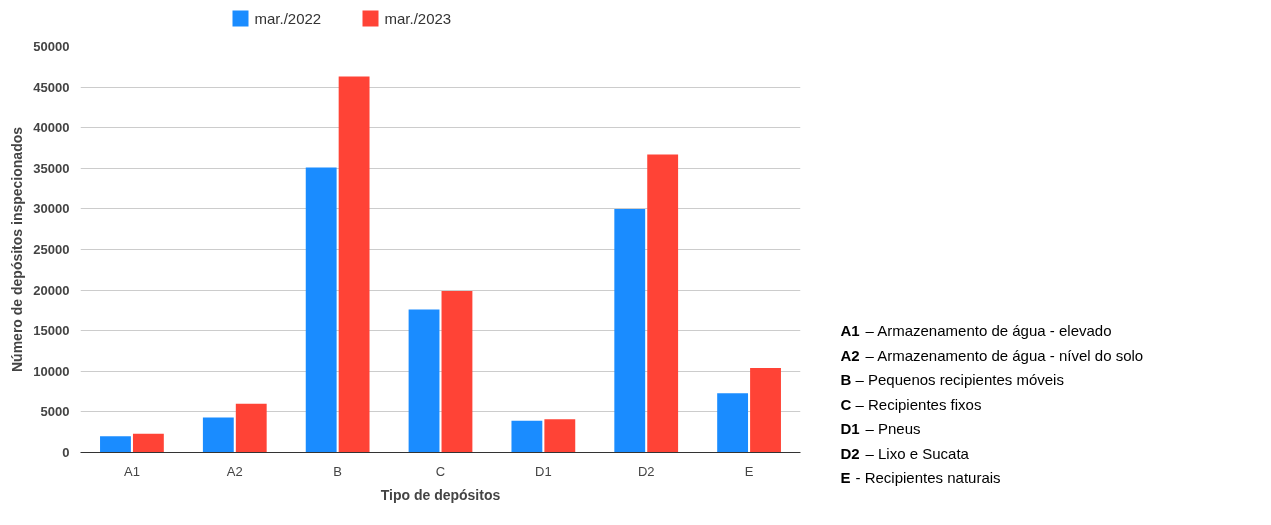 The image size is (1271, 525). Describe the element at coordinates (418, 18) in the screenshot. I see `legend-label: mar./2023` at that location.